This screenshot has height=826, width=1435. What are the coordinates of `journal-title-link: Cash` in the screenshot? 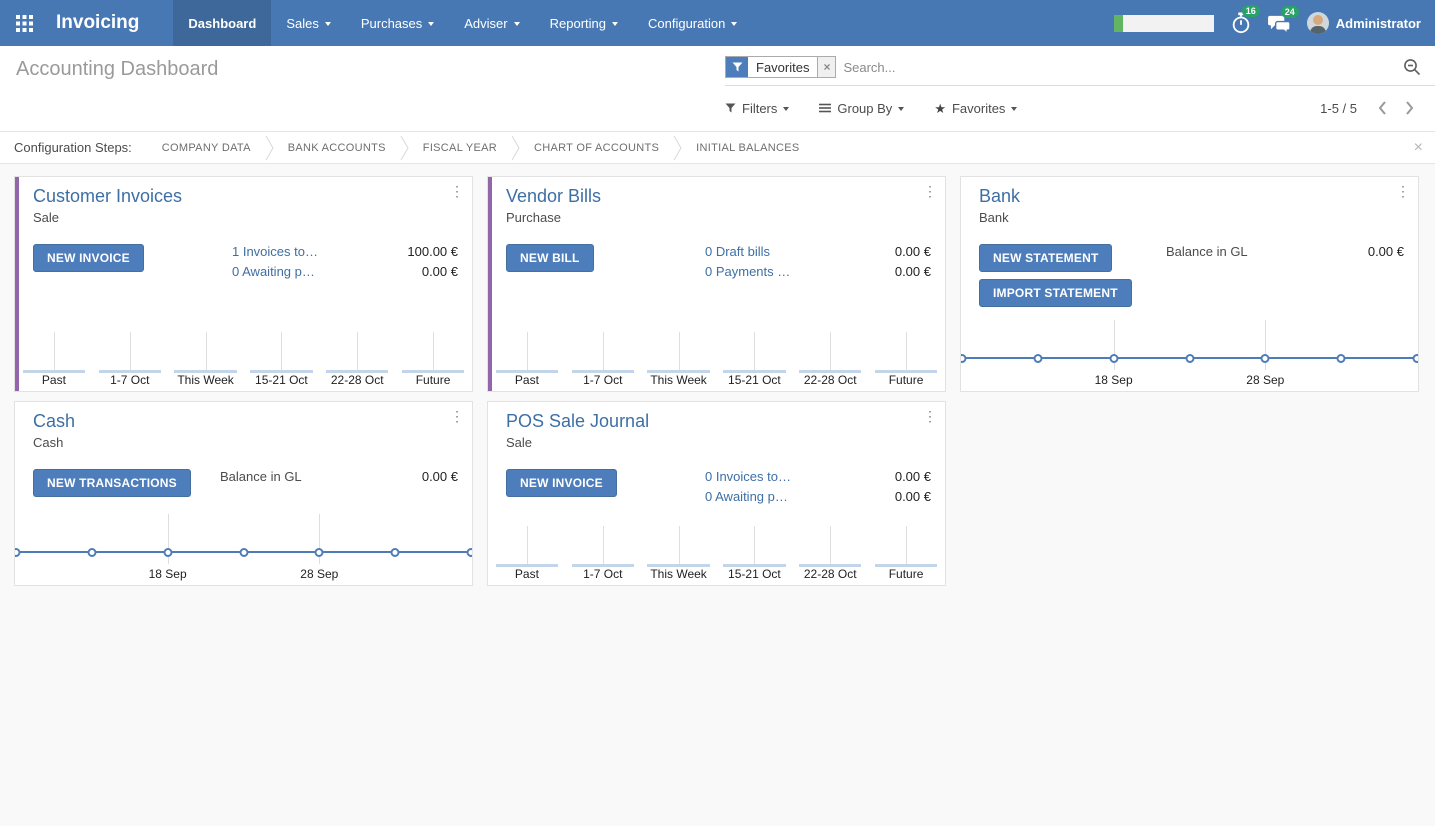 It's located at (54, 421).